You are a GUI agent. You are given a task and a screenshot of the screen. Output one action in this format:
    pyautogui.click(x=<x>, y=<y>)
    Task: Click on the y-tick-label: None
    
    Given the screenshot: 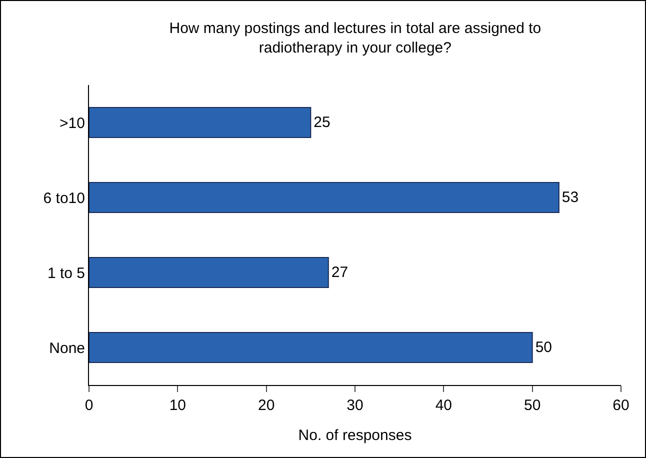 What is the action you would take?
    pyautogui.click(x=67, y=348)
    